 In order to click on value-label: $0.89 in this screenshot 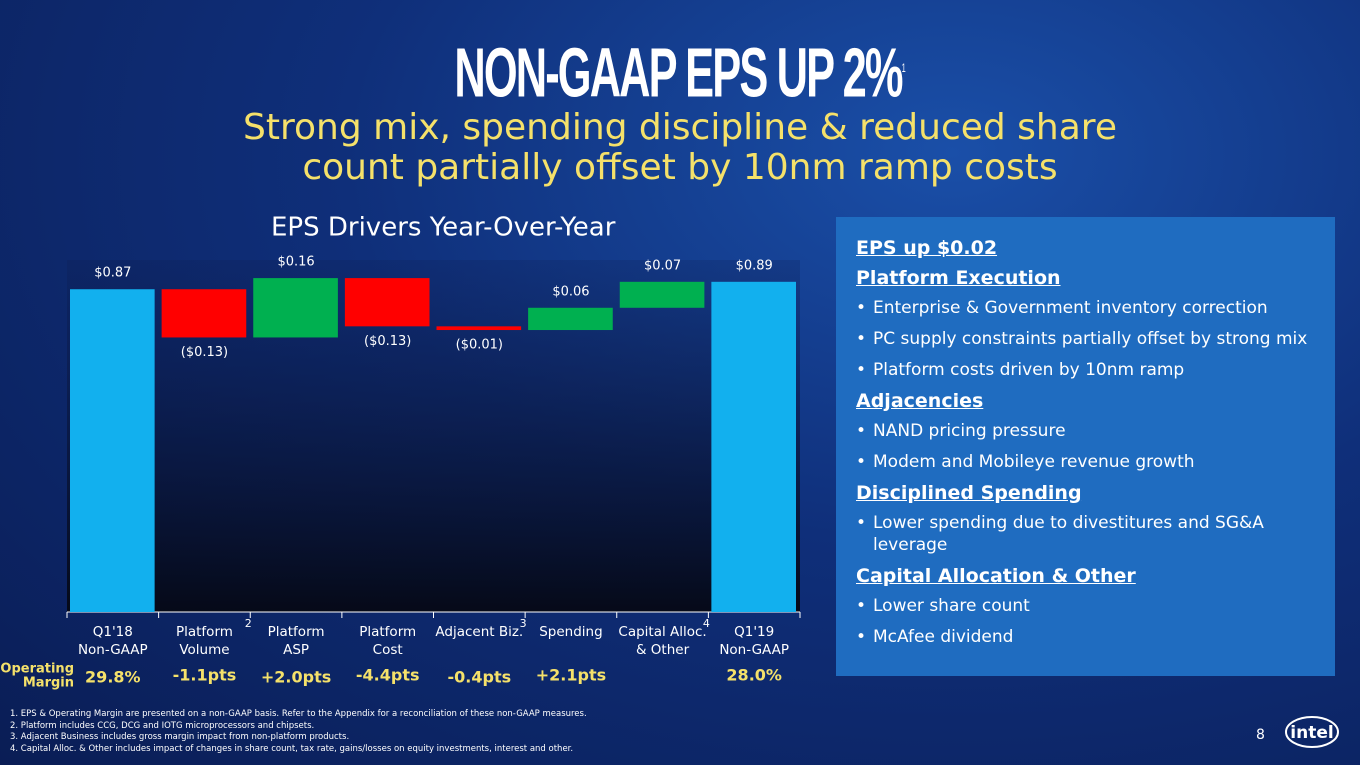, I will do `click(754, 265)`.